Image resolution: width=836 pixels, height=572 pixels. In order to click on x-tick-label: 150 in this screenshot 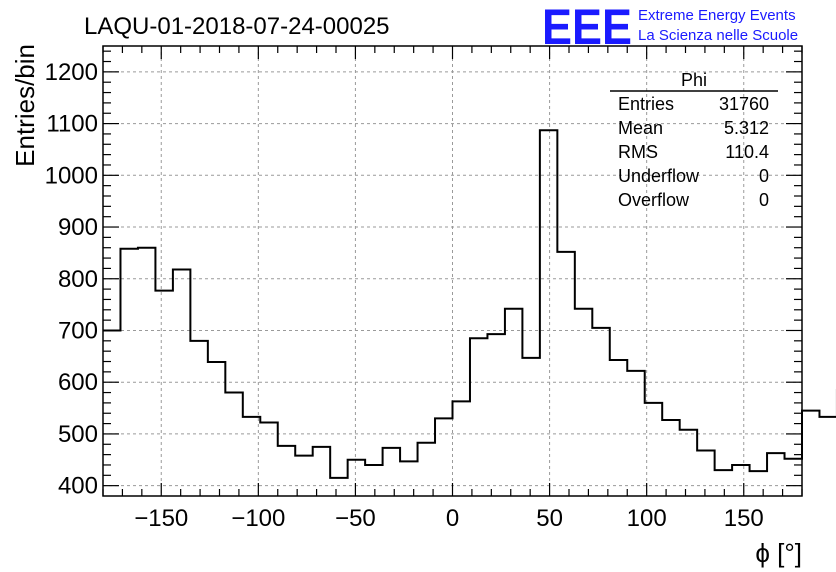, I will do `click(744, 518)`.